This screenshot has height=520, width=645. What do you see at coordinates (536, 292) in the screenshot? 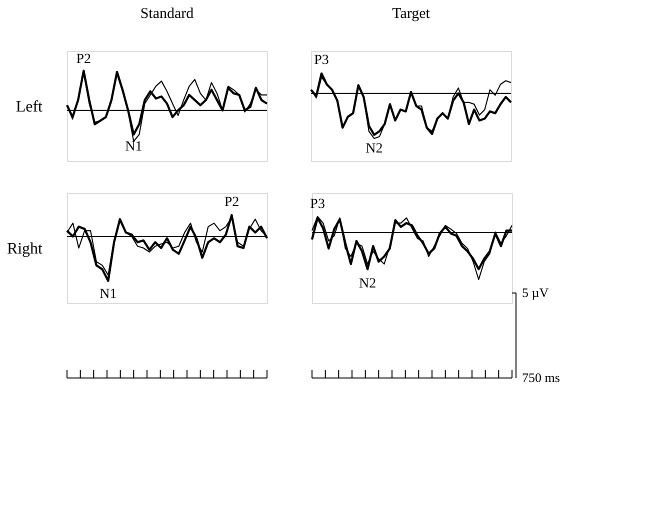
I see `text: 5 µV` at bounding box center [536, 292].